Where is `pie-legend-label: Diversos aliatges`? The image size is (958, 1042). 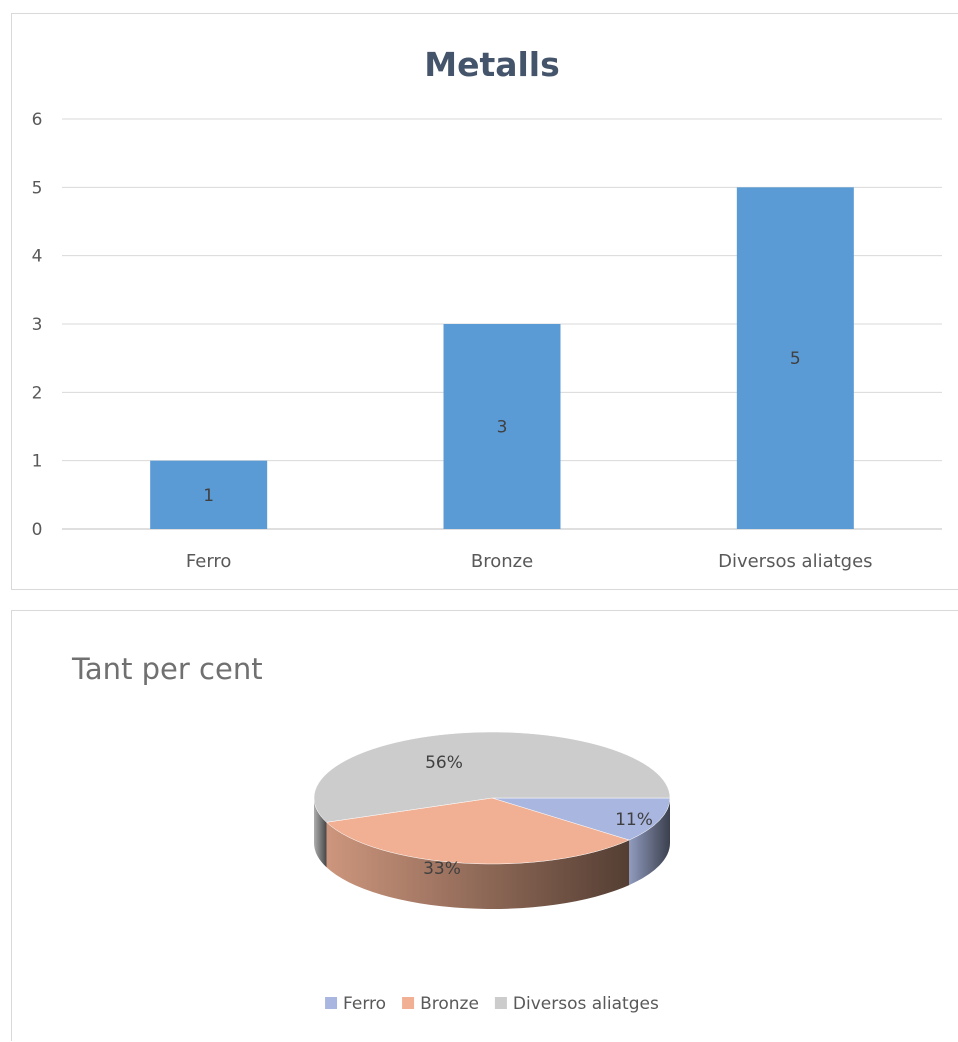 pie-legend-label: Diversos aliatges is located at coordinates (586, 1004).